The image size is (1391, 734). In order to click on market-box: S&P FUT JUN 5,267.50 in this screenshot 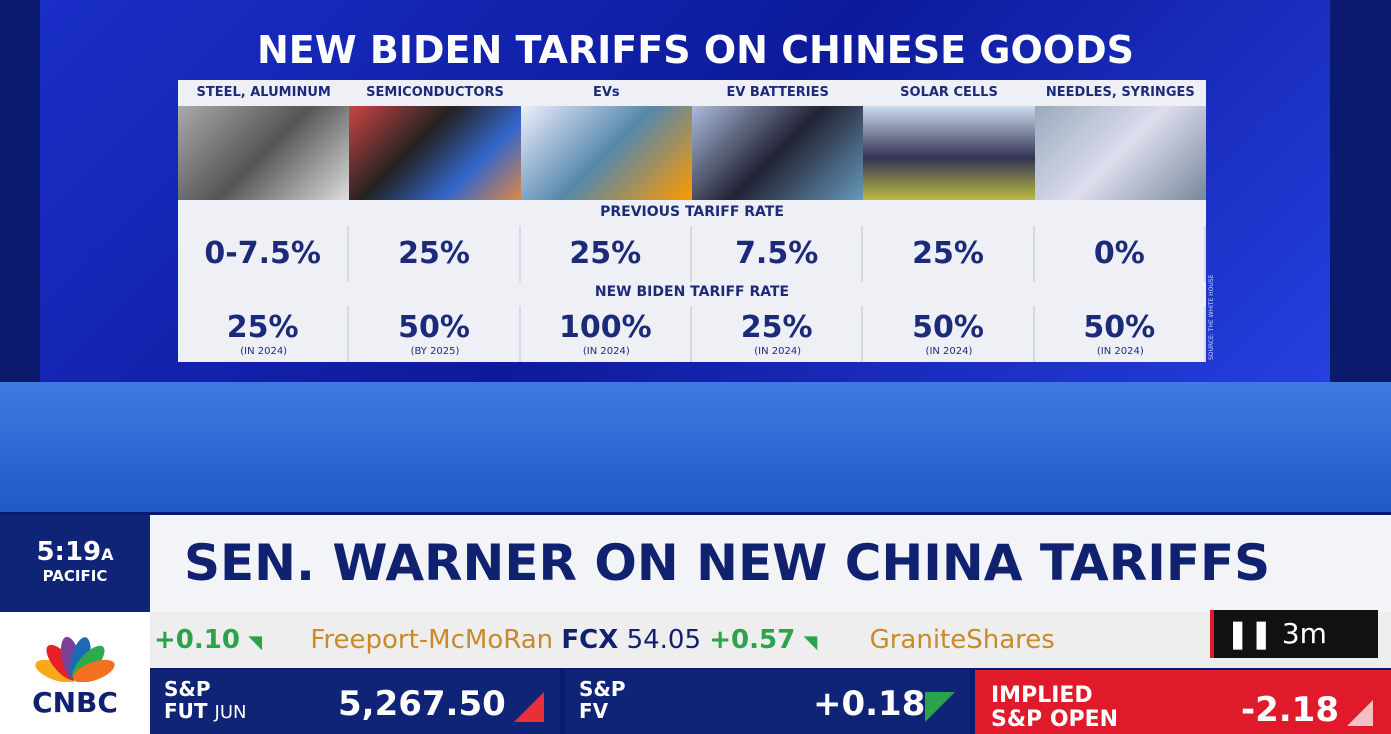, I will do `click(355, 702)`.